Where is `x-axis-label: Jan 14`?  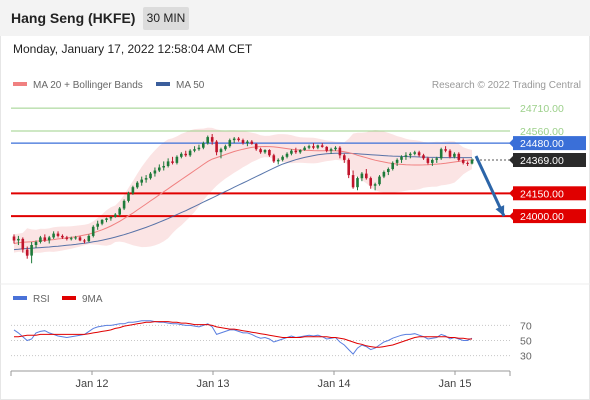 x-axis-label: Jan 14 is located at coordinates (333, 384).